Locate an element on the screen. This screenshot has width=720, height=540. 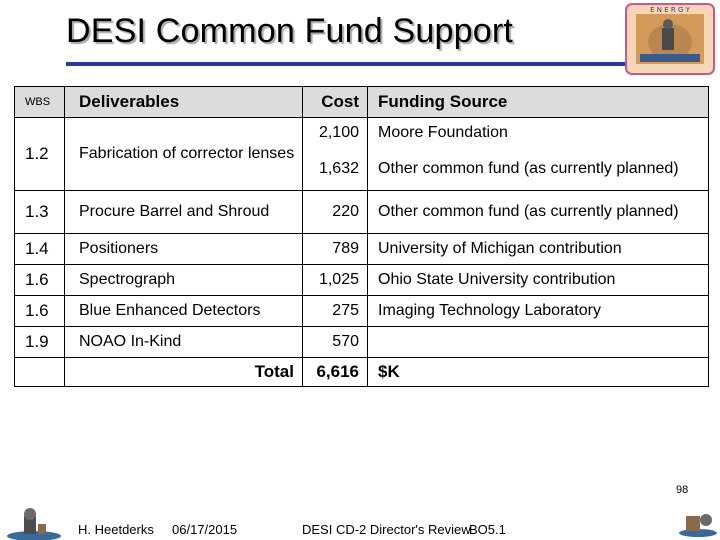
deliverable-cell: Blue Enhanced Detectors is located at coordinates (170, 310).